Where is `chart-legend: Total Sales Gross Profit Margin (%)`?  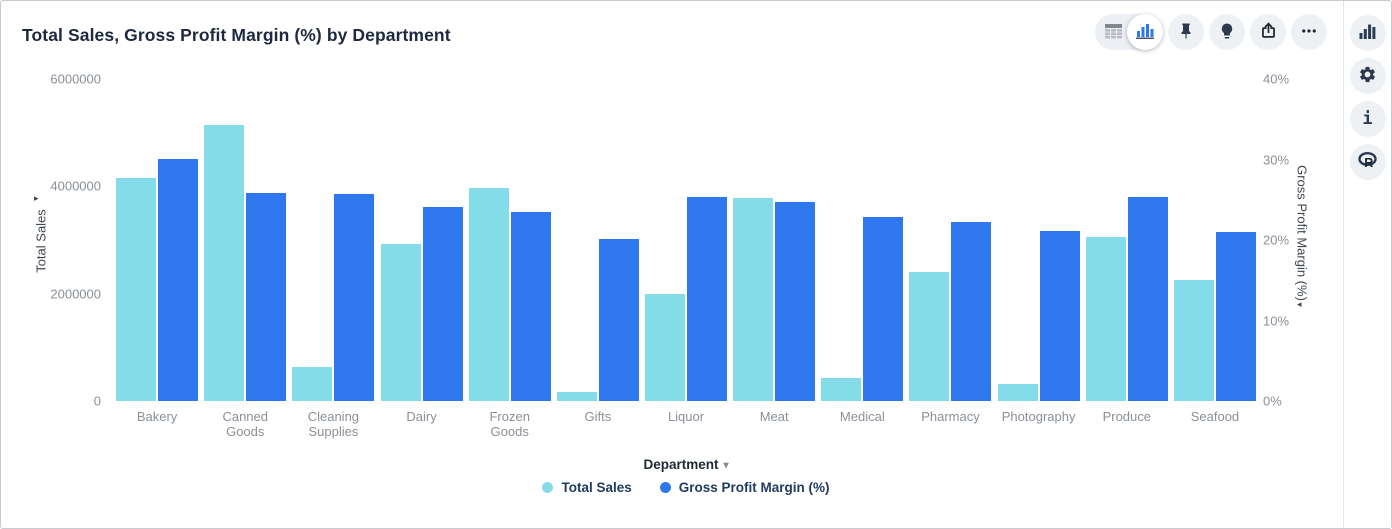
chart-legend: Total Sales Gross Profit Margin (%) is located at coordinates (686, 487).